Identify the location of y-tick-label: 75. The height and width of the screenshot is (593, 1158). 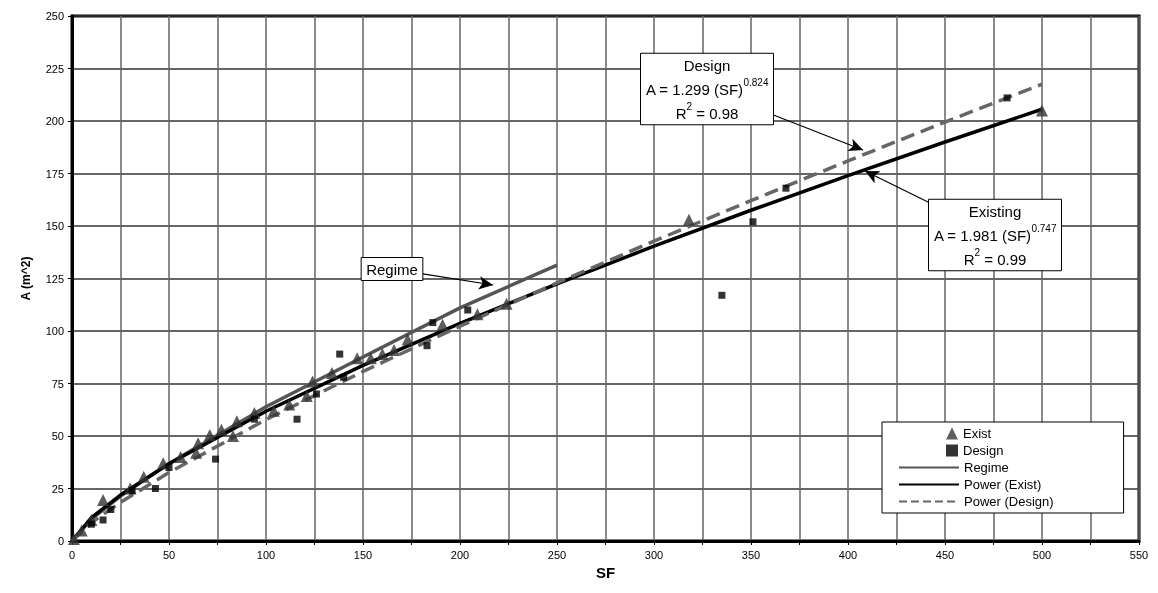
(57, 383).